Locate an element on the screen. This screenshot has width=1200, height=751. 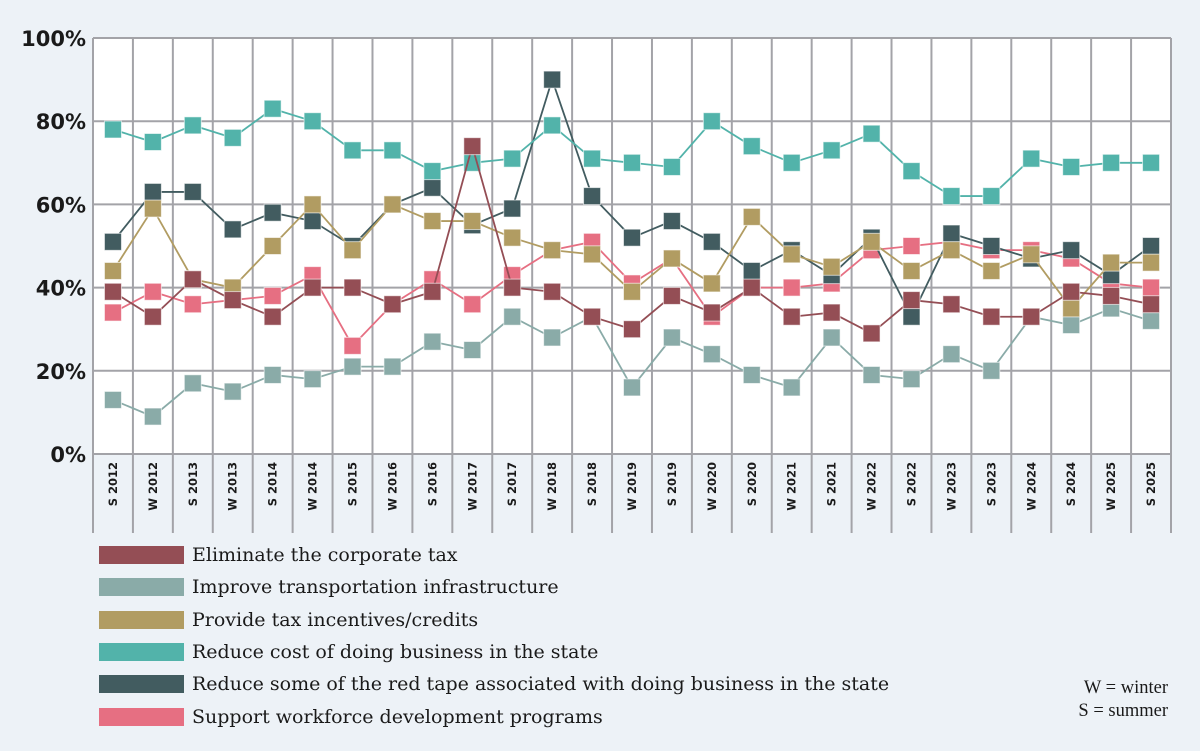
y-tick-label: 0% is located at coordinates (68, 455).